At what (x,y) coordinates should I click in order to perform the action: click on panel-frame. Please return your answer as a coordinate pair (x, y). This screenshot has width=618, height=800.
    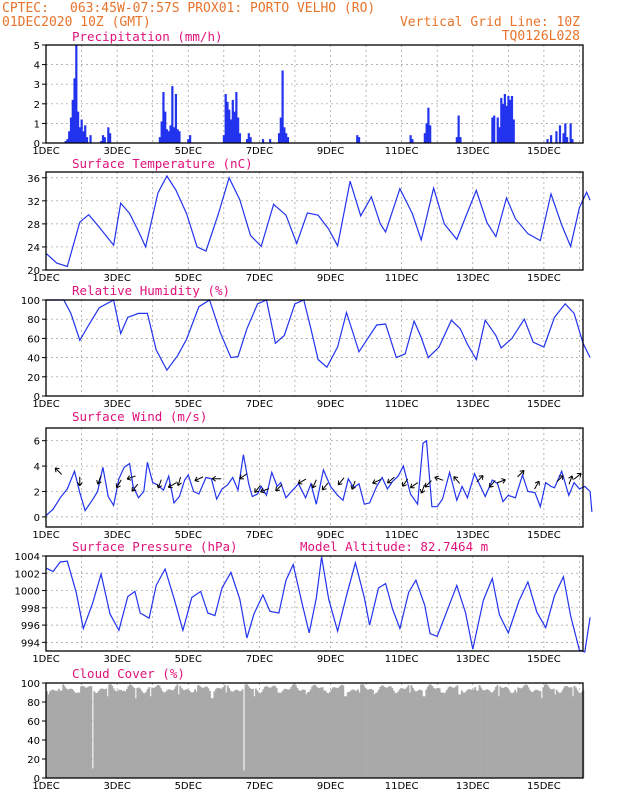
    Looking at the image, I should click on (314, 94).